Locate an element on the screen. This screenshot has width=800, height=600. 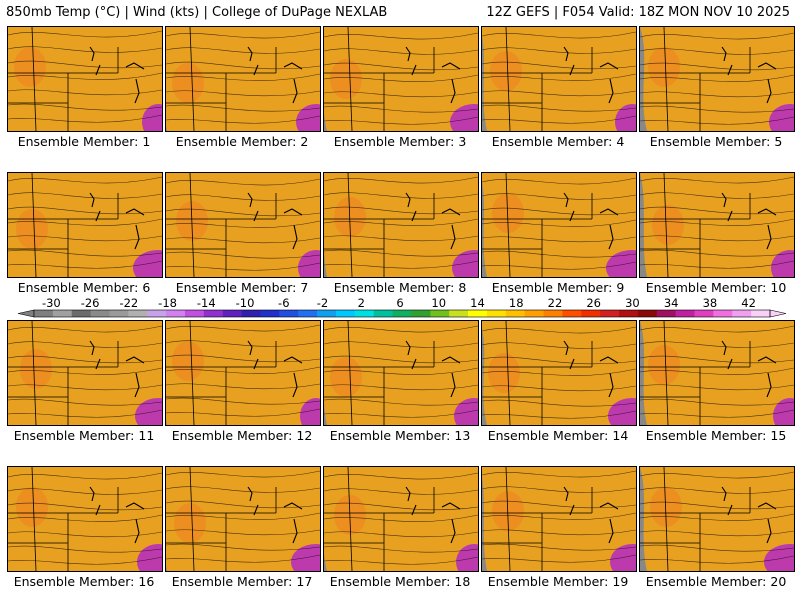
ensemble-member-label: Ensemble Member: 18 is located at coordinates (400, 581).